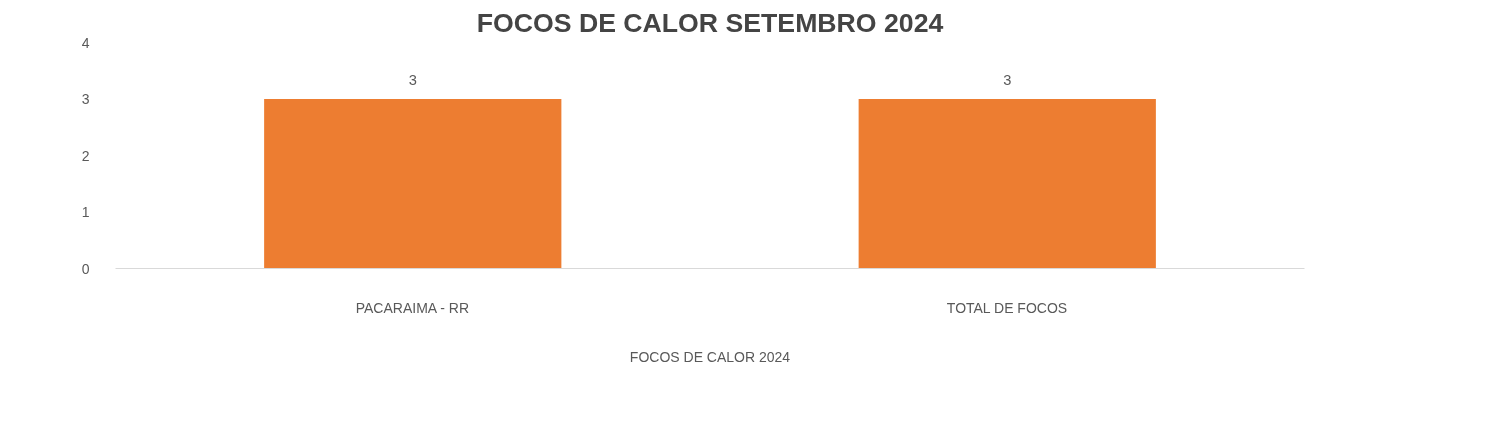 The height and width of the screenshot is (422, 1506). Describe the element at coordinates (85, 99) in the screenshot. I see `y-tick-label: 3` at that location.